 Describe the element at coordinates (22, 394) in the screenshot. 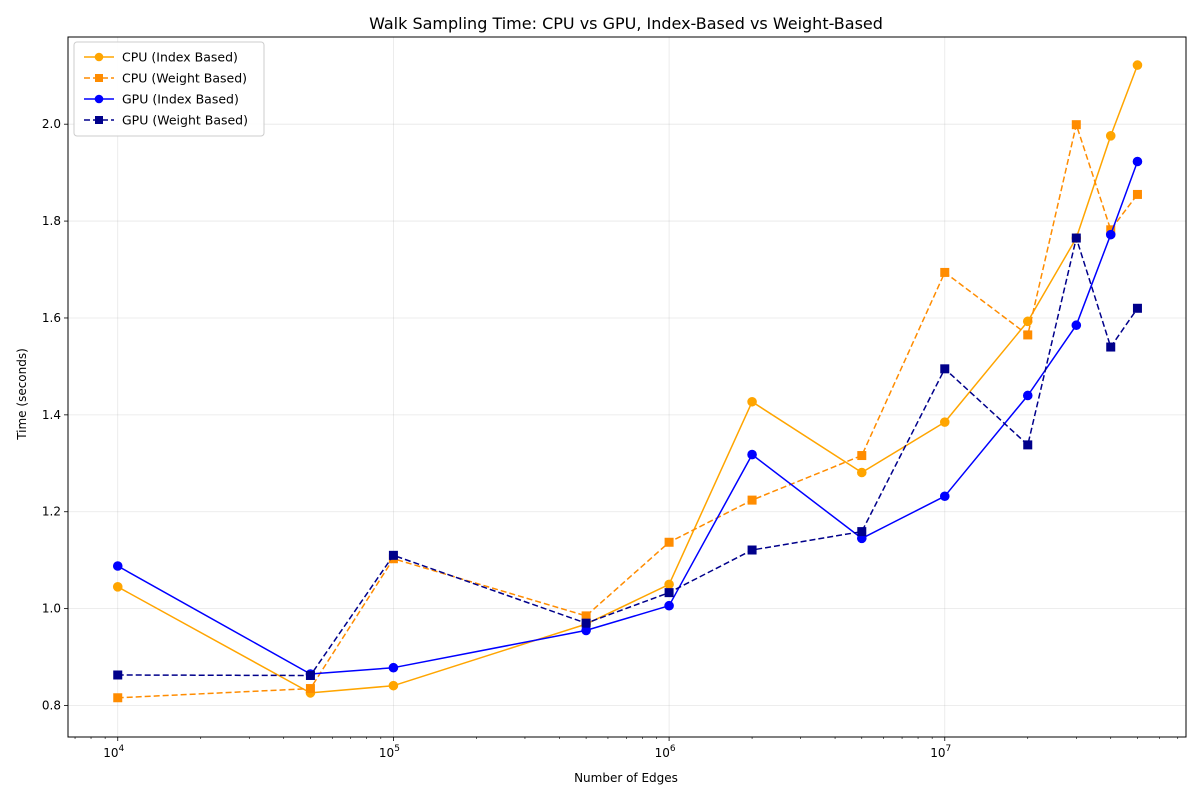

I see `y-axis-label: Time (seconds)` at that location.